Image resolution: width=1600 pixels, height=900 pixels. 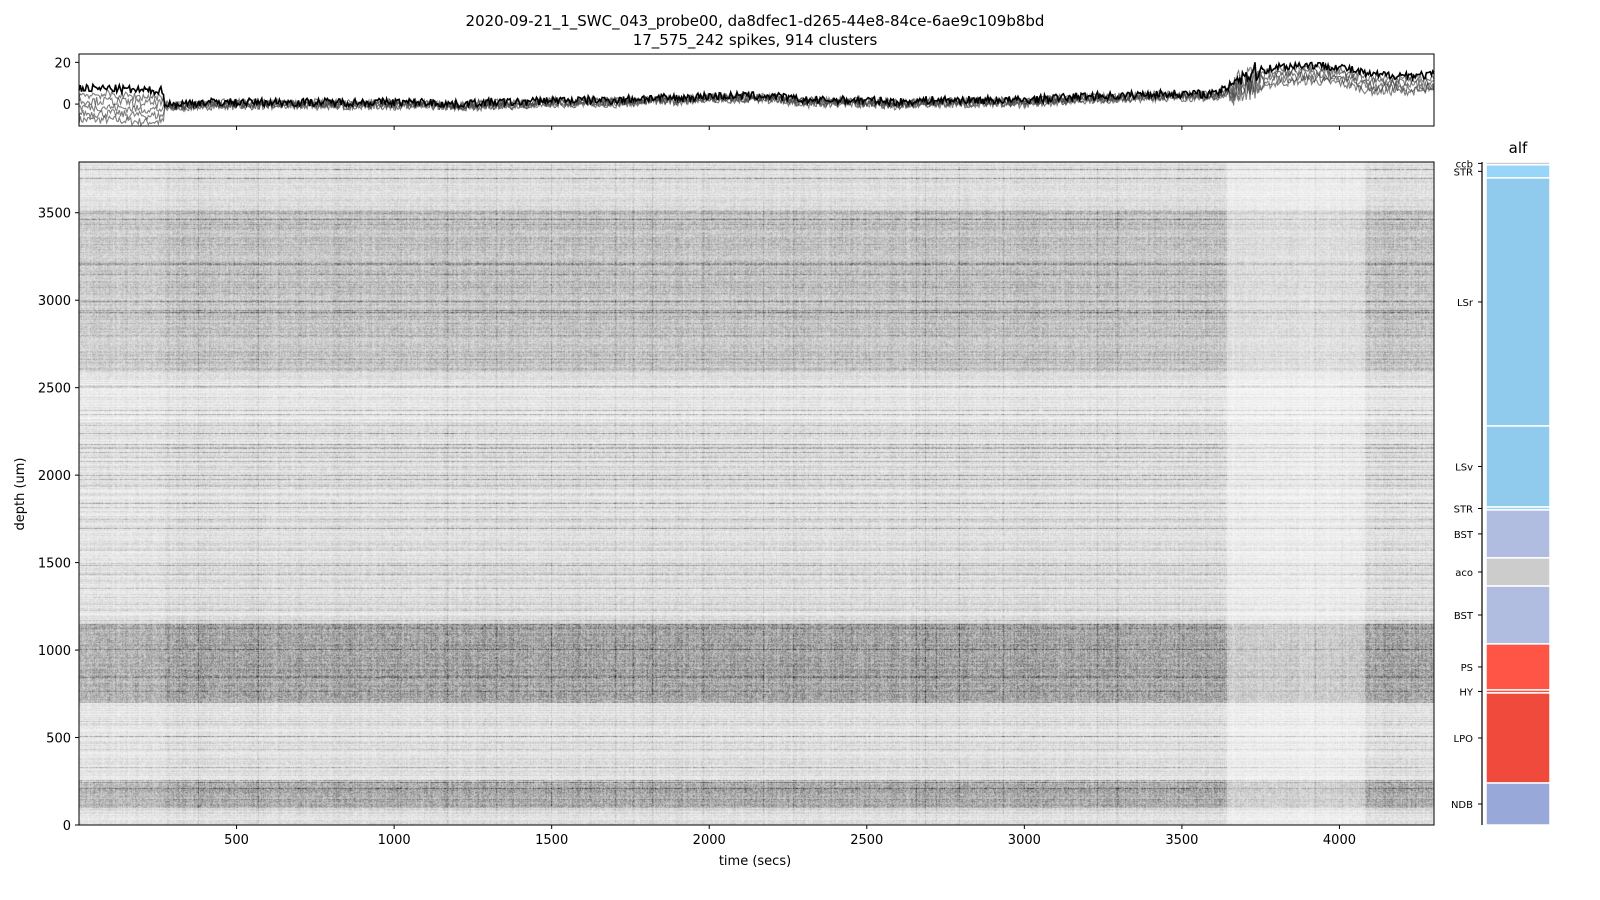 I want to click on region-label: LSr, so click(x=1465, y=303).